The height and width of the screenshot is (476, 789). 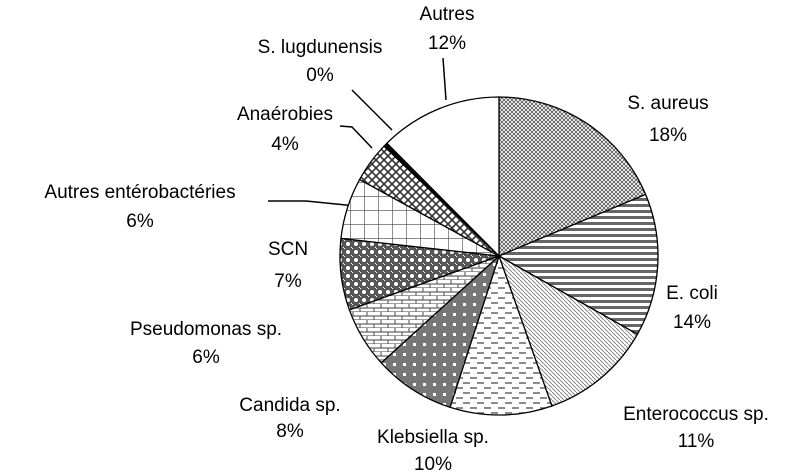 What do you see at coordinates (288, 249) in the screenshot?
I see `slice-label: SCN` at bounding box center [288, 249].